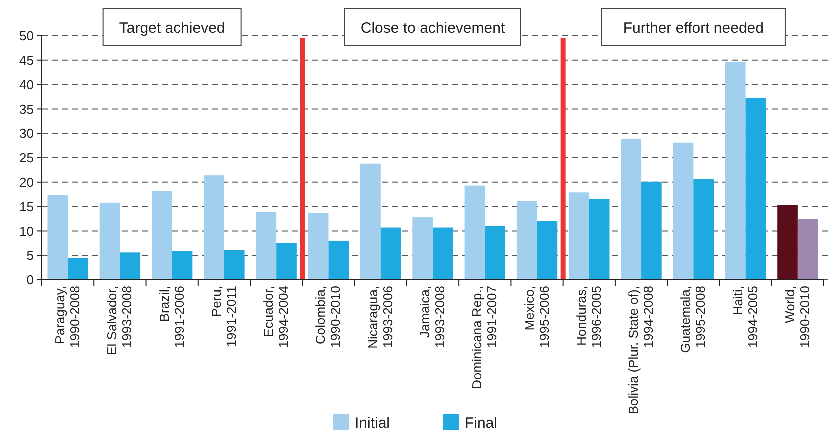 This screenshot has height=436, width=828. I want to click on y-tick-label: 5, so click(30, 256).